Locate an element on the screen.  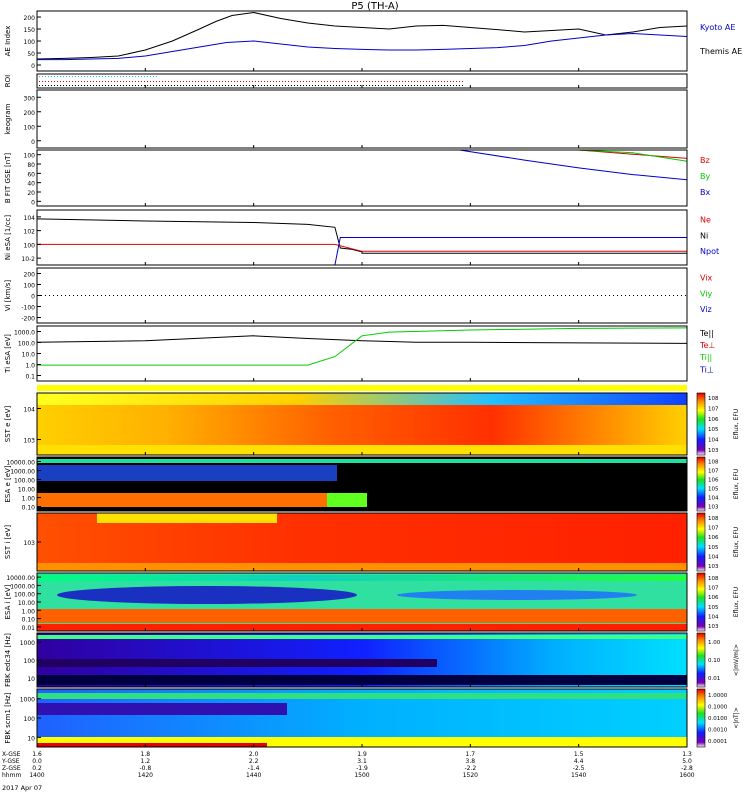
ytick-label-esa_i: 100.00 is located at coordinates (24, 595).